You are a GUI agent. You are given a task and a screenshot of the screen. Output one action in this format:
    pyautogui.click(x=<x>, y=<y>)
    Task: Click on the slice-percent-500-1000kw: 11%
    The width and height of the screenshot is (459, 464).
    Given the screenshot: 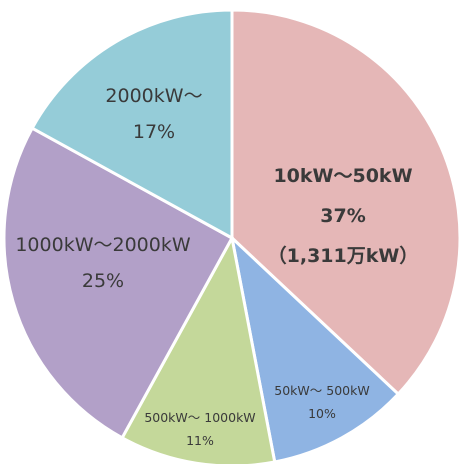 What is the action you would take?
    pyautogui.click(x=200, y=440)
    